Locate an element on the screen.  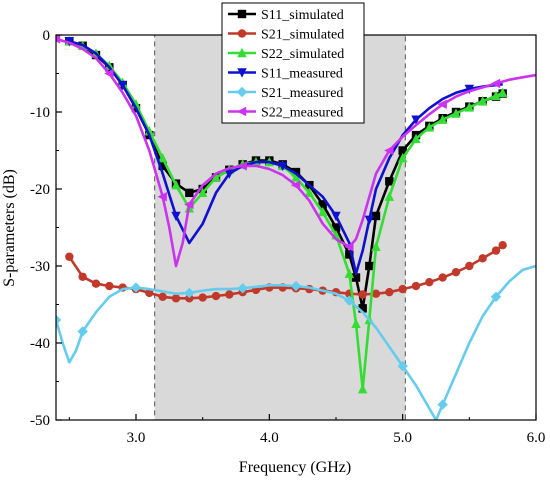
y-tick-label: 0 is located at coordinates (47, 36).